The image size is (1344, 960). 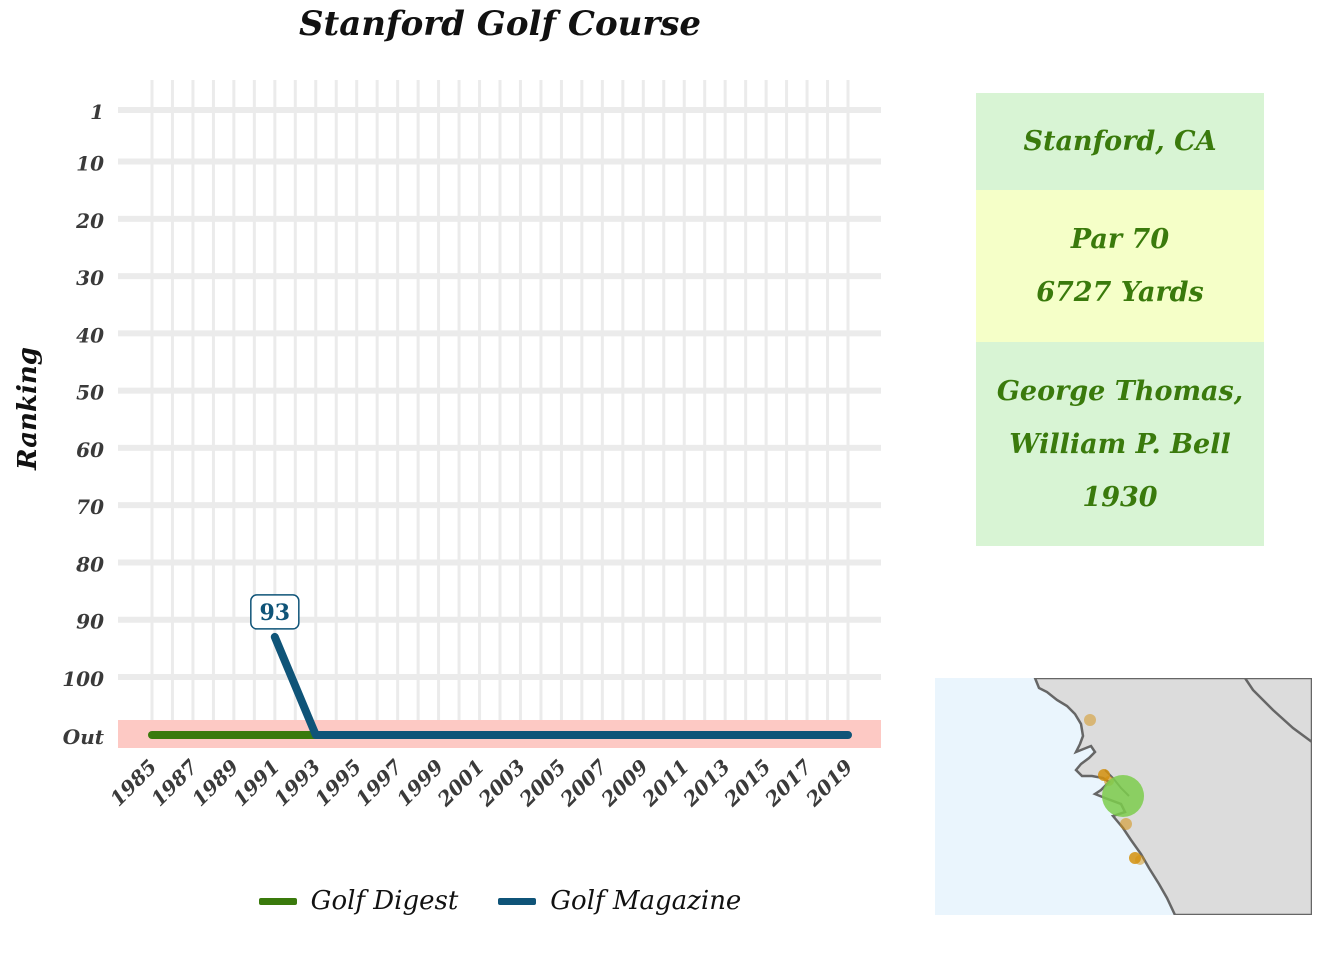 I want to click on yards-text: 6727 Yards, so click(x=1120, y=292).